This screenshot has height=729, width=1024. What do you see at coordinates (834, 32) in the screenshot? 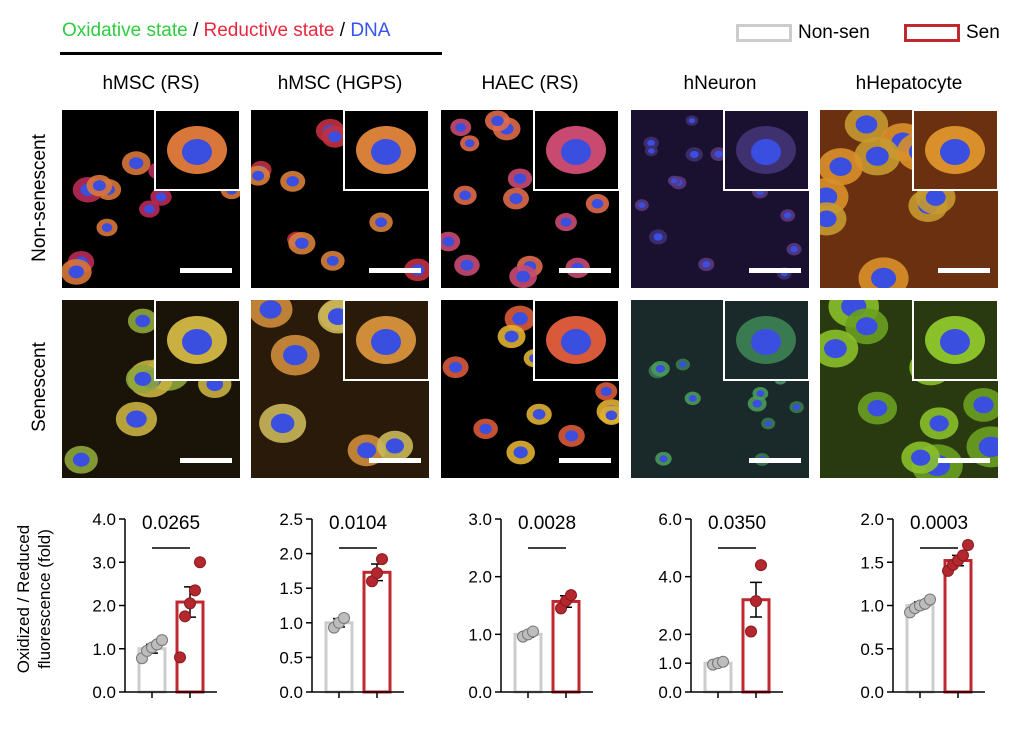
I see `nonsen-legend-label: Non-sen` at bounding box center [834, 32].